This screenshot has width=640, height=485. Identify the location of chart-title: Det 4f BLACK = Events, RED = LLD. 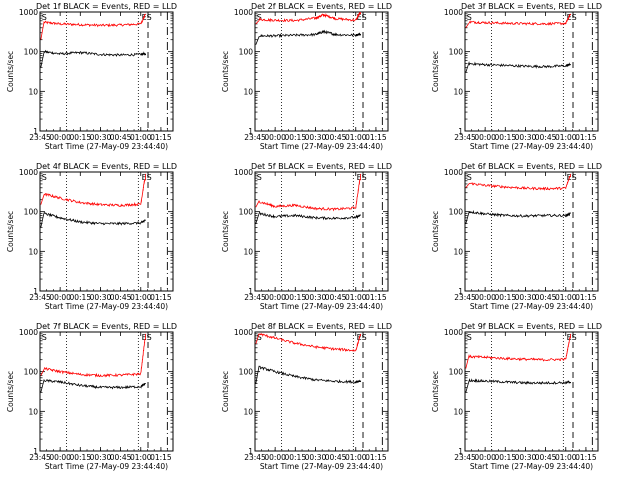
(106, 166).